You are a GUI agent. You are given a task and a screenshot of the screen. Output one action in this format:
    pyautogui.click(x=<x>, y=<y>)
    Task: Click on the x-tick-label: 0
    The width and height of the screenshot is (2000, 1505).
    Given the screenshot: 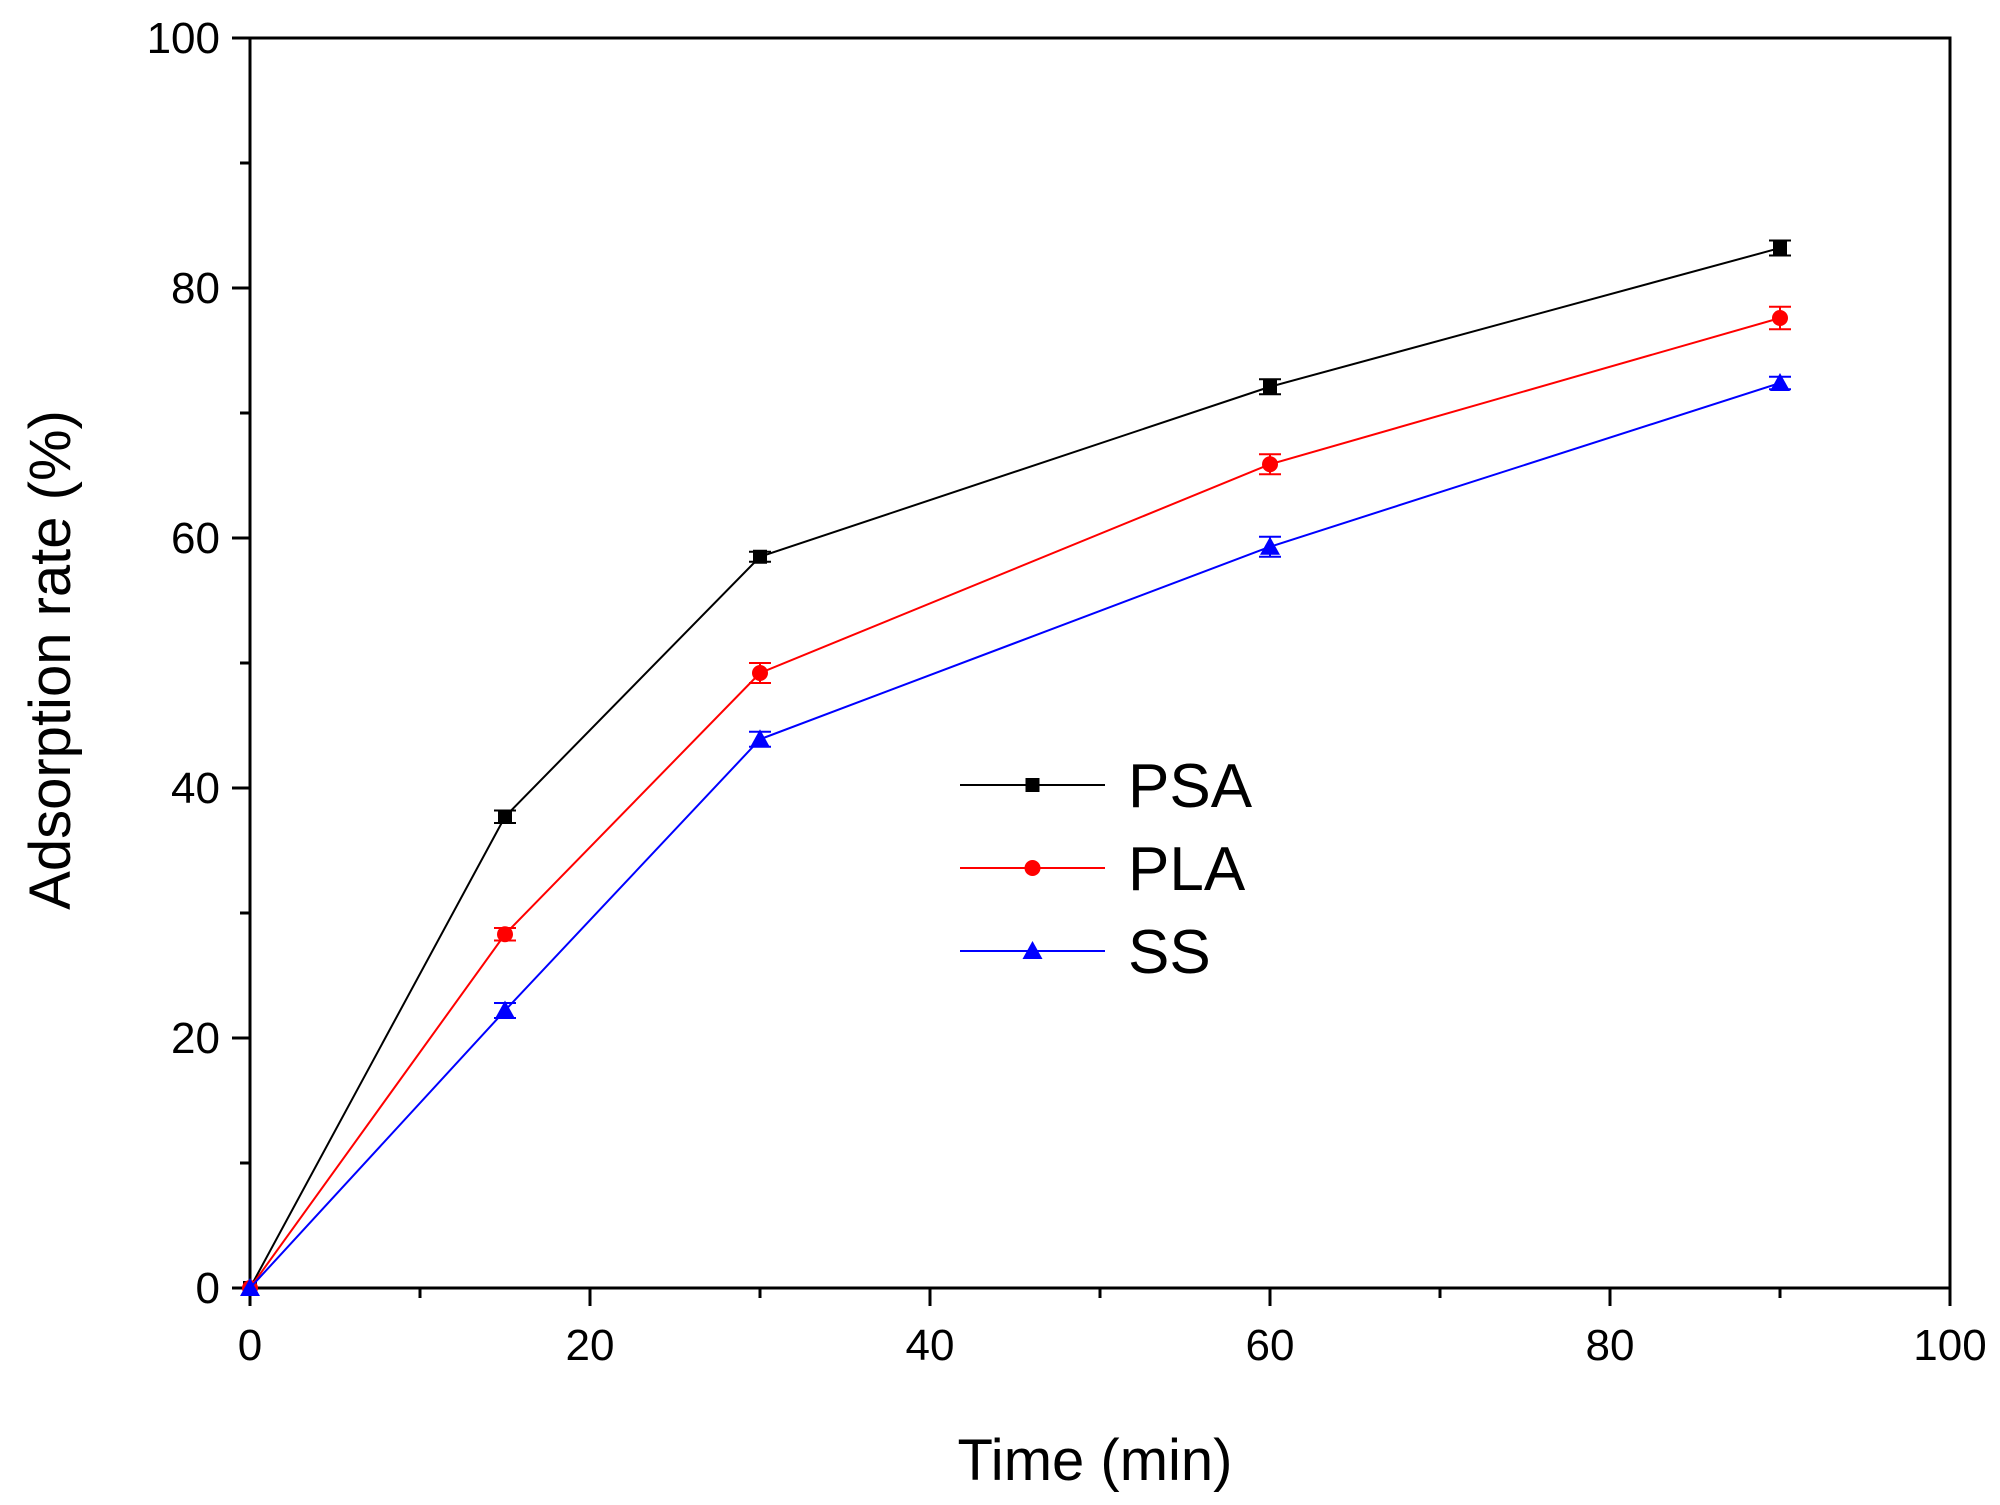 What is the action you would take?
    pyautogui.click(x=250, y=1345)
    